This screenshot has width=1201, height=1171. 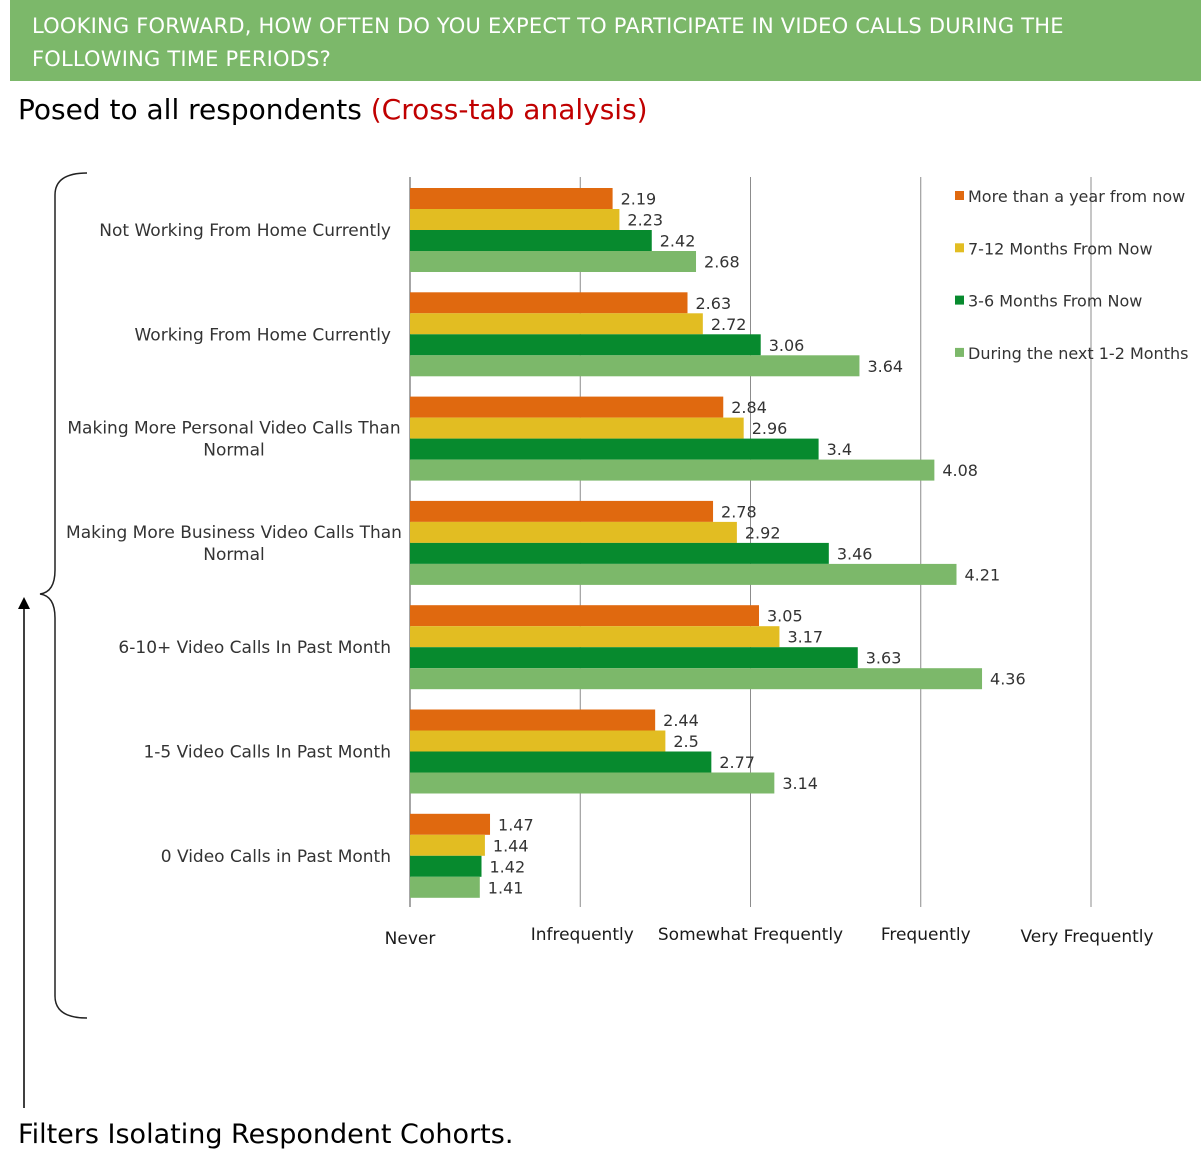 I want to click on data-label: 4.08, so click(x=960, y=470).